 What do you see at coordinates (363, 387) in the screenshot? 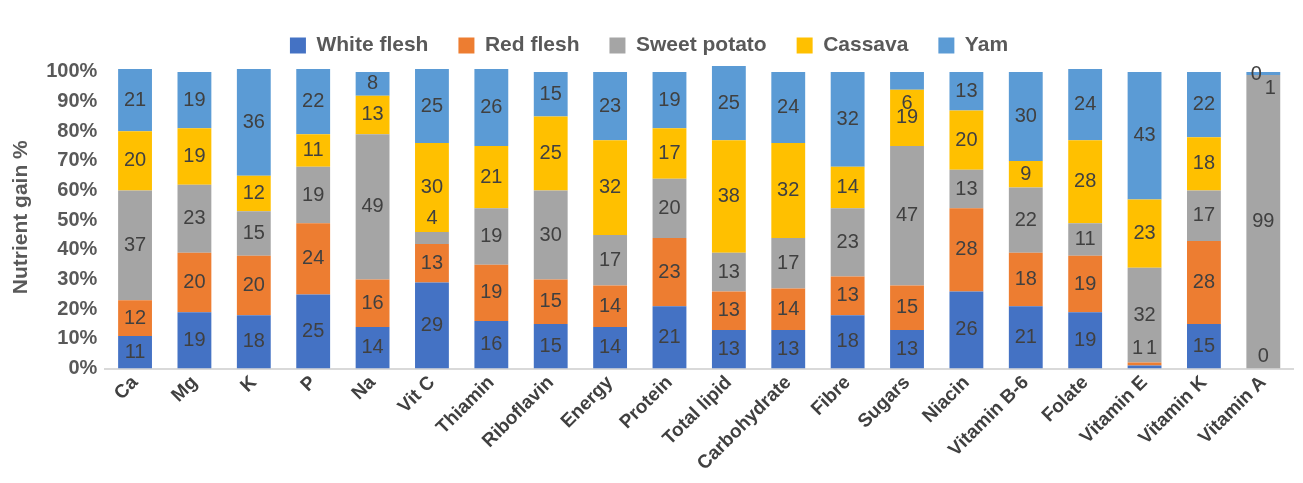
I see `x-tick-label: Na` at bounding box center [363, 387].